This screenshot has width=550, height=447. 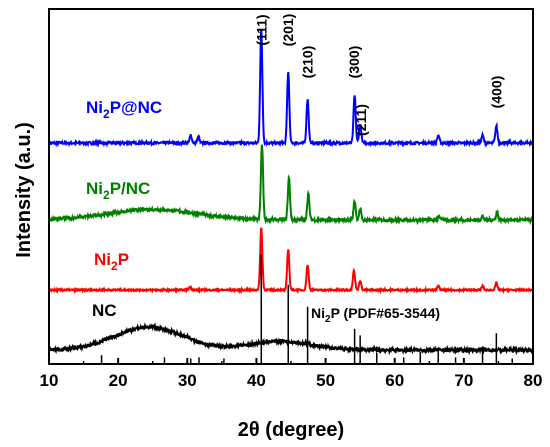 I want to click on x-tick-label-0: 10, so click(x=49, y=380).